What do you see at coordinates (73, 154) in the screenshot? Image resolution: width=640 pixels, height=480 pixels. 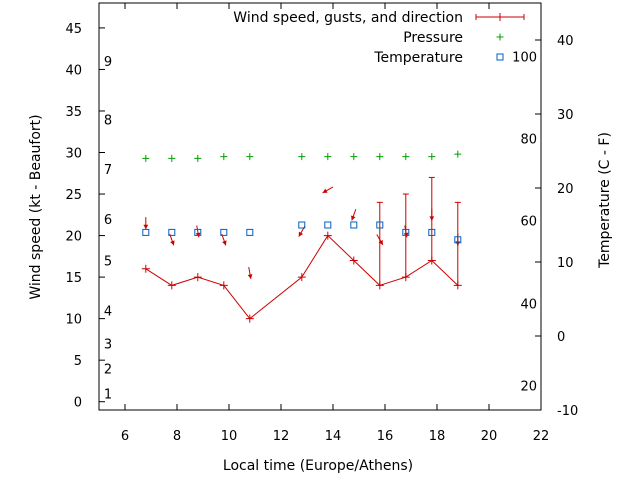 I see `y-tick-label: 30` at bounding box center [73, 154].